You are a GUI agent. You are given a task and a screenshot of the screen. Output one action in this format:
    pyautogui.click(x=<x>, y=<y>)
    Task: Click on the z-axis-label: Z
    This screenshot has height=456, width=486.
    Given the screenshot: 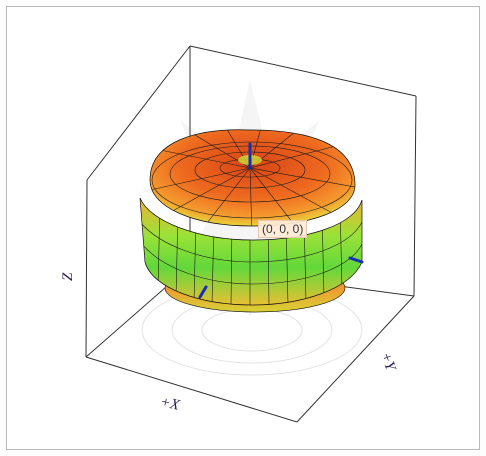 What is the action you would take?
    pyautogui.click(x=68, y=276)
    